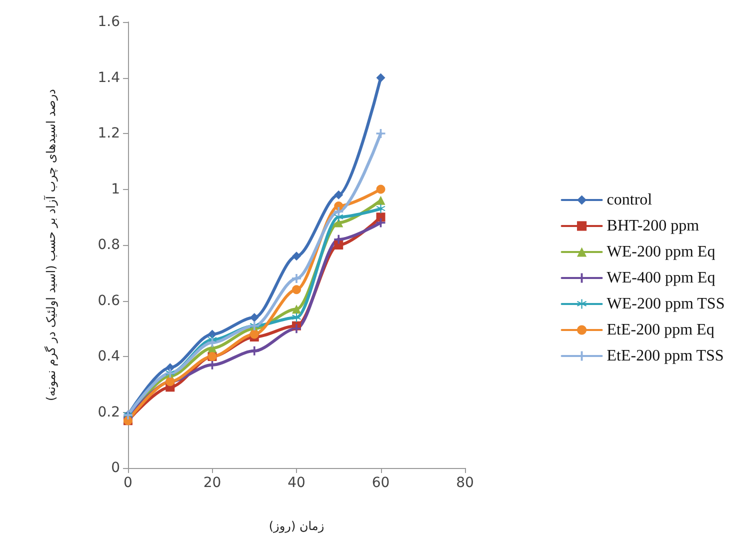 The width and height of the screenshot is (740, 556). Describe the element at coordinates (50, 245) in the screenshot. I see `y-axis-title: درصد اسیدهای چرب آزاد بر حسب (اسید اولئیک در گرم نمونه)` at that location.